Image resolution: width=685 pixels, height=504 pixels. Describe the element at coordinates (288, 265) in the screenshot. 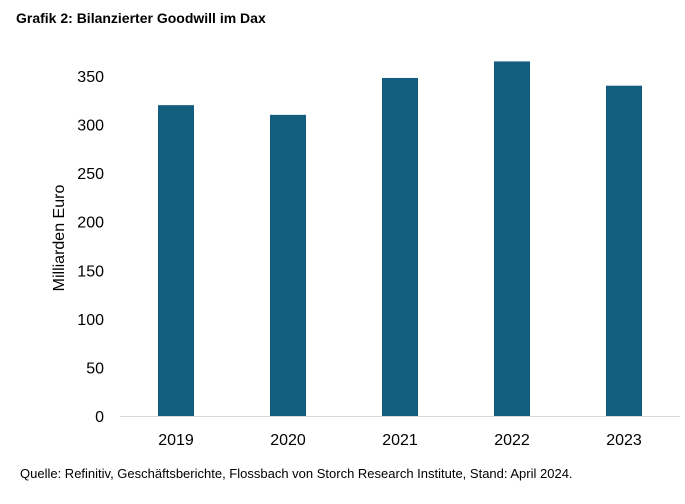

I see `bar-2020` at that location.